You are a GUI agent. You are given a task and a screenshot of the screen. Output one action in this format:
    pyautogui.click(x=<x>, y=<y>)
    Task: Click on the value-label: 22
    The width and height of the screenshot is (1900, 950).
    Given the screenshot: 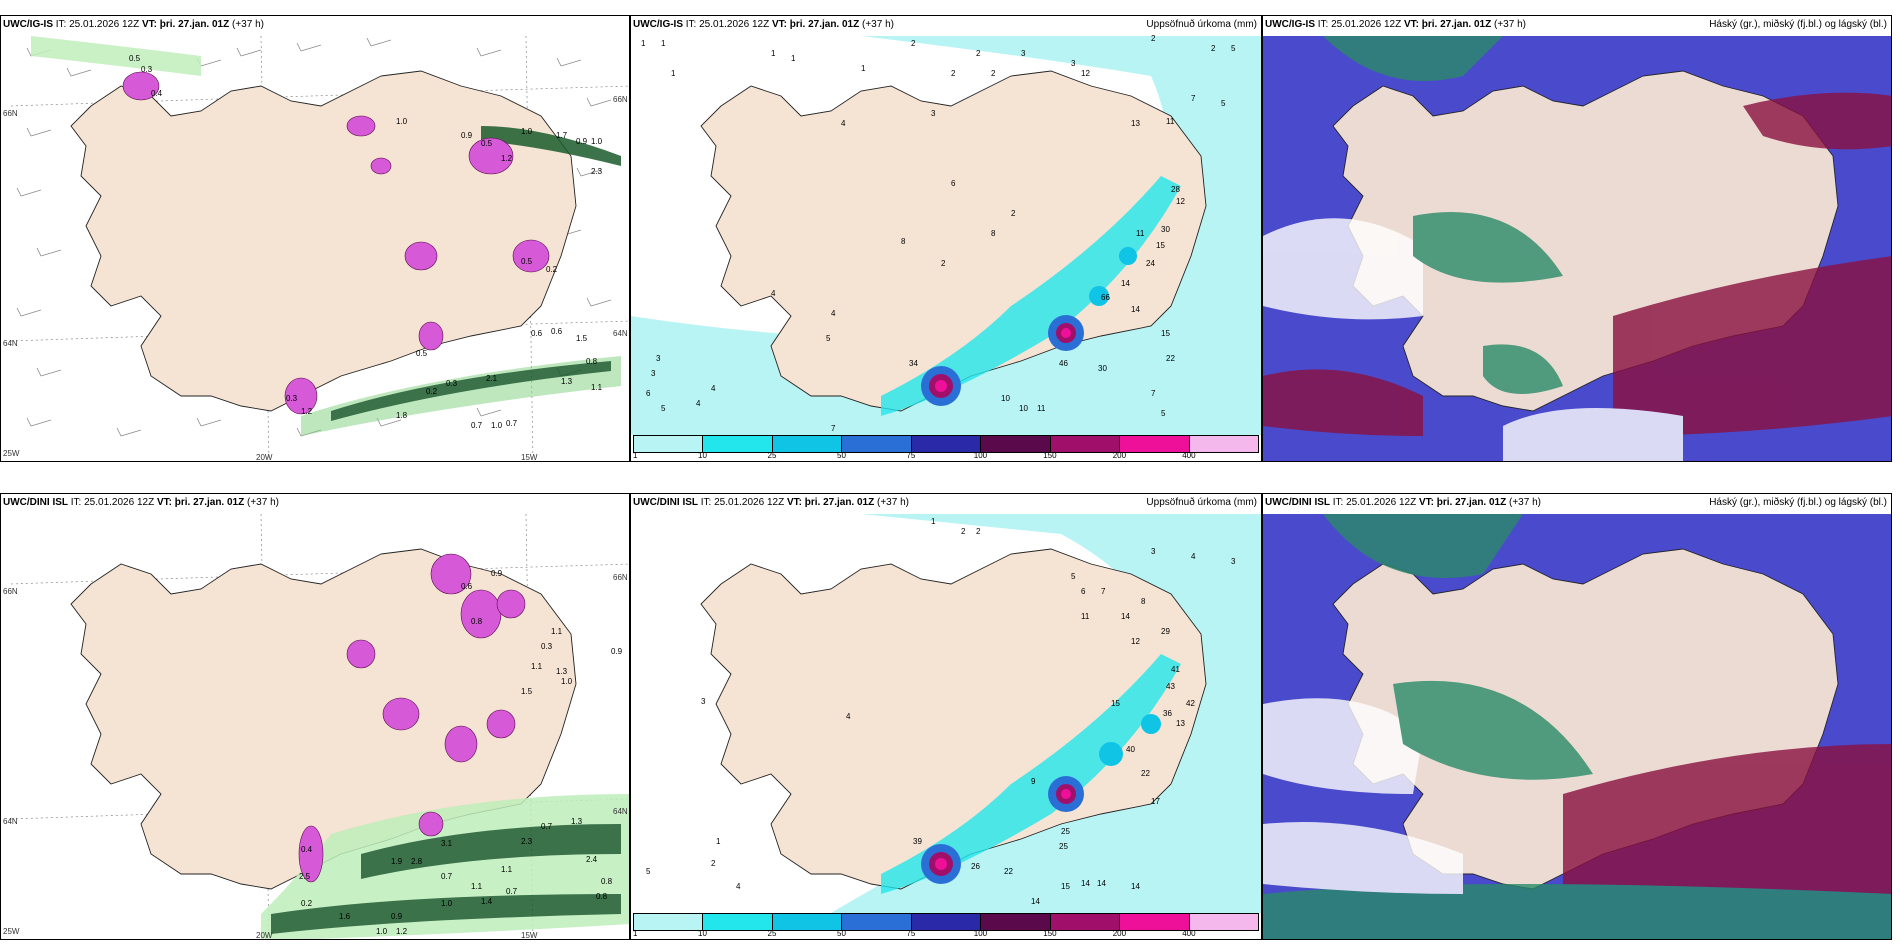 What is the action you would take?
    pyautogui.click(x=1145, y=773)
    